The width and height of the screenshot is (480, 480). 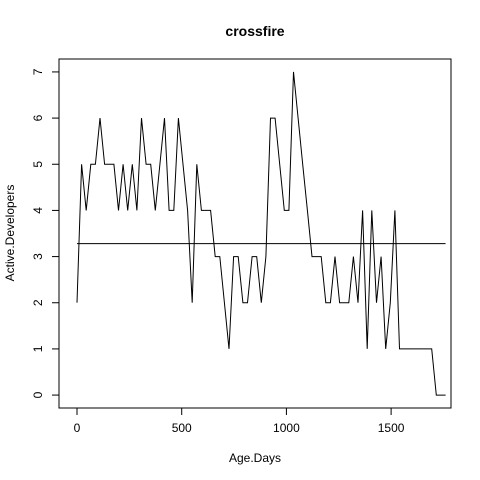 I want to click on y-tick-label: 3, so click(x=38, y=256).